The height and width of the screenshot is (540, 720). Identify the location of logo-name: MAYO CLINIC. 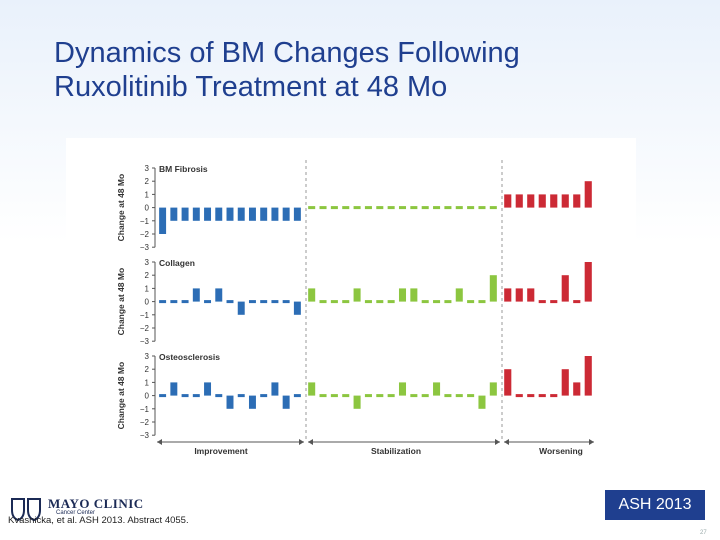
(96, 503).